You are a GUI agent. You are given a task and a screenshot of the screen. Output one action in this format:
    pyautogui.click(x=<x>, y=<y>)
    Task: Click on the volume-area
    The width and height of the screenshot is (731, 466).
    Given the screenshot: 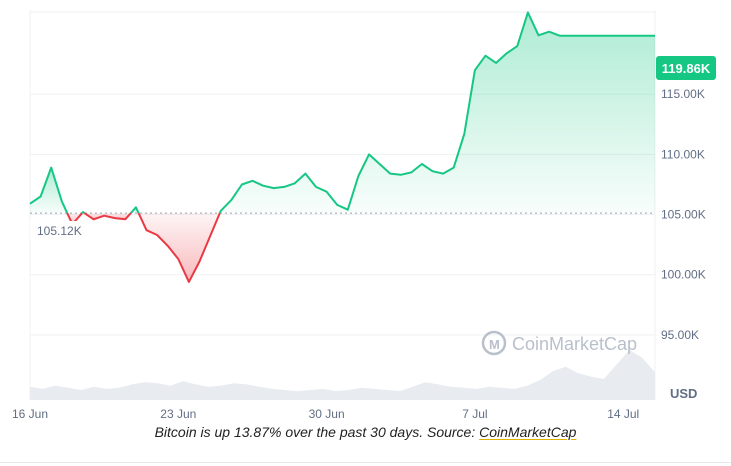 What is the action you would take?
    pyautogui.click(x=342, y=375)
    